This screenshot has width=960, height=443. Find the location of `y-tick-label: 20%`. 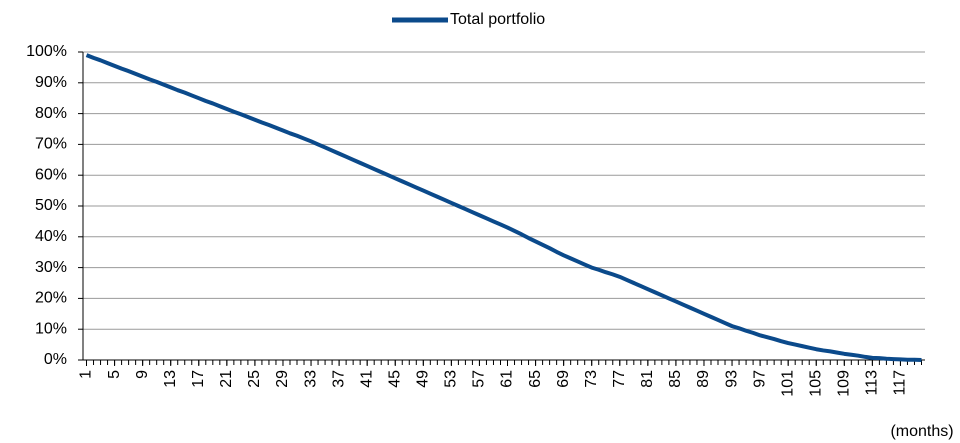

y-tick-label: 20% is located at coordinates (51, 298).